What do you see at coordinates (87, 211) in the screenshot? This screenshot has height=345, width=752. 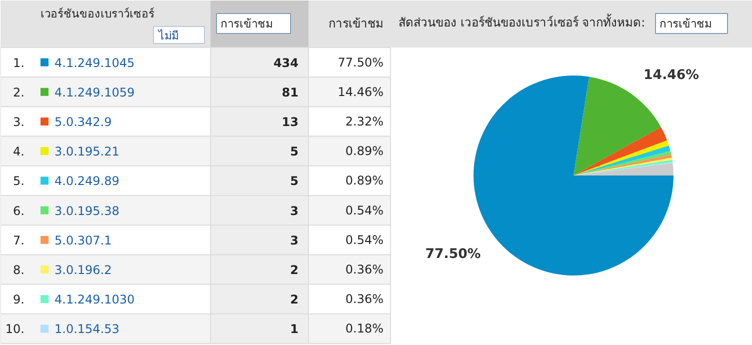 I see `legend-label: 3.0.195.38` at bounding box center [87, 211].